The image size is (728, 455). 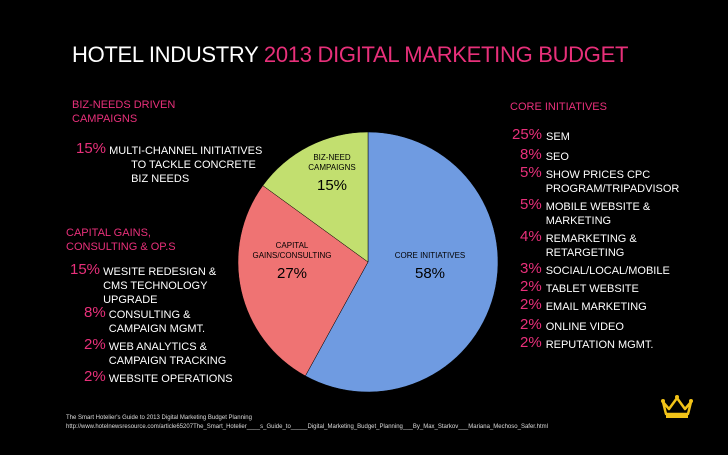 I want to click on core-item-pct: 4%, so click(x=531, y=236).